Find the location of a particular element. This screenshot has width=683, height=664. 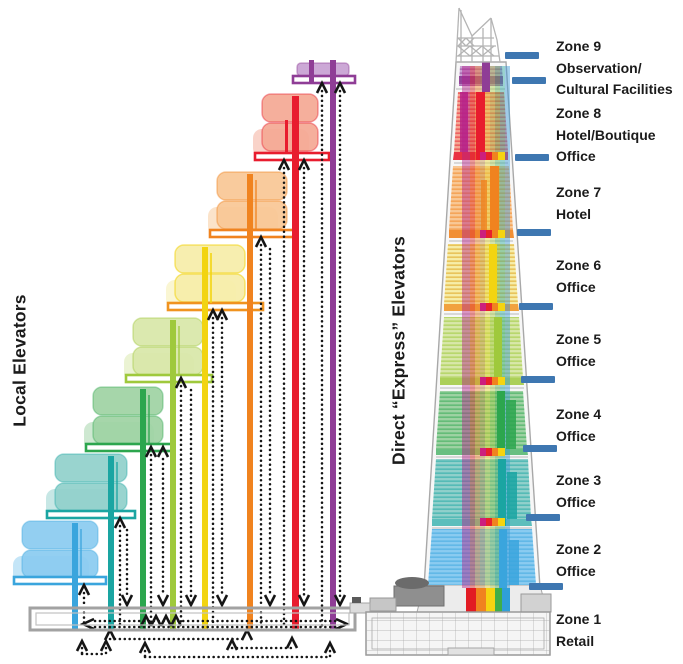

local-elevators-label: Local Elevators is located at coordinates (19, 360).